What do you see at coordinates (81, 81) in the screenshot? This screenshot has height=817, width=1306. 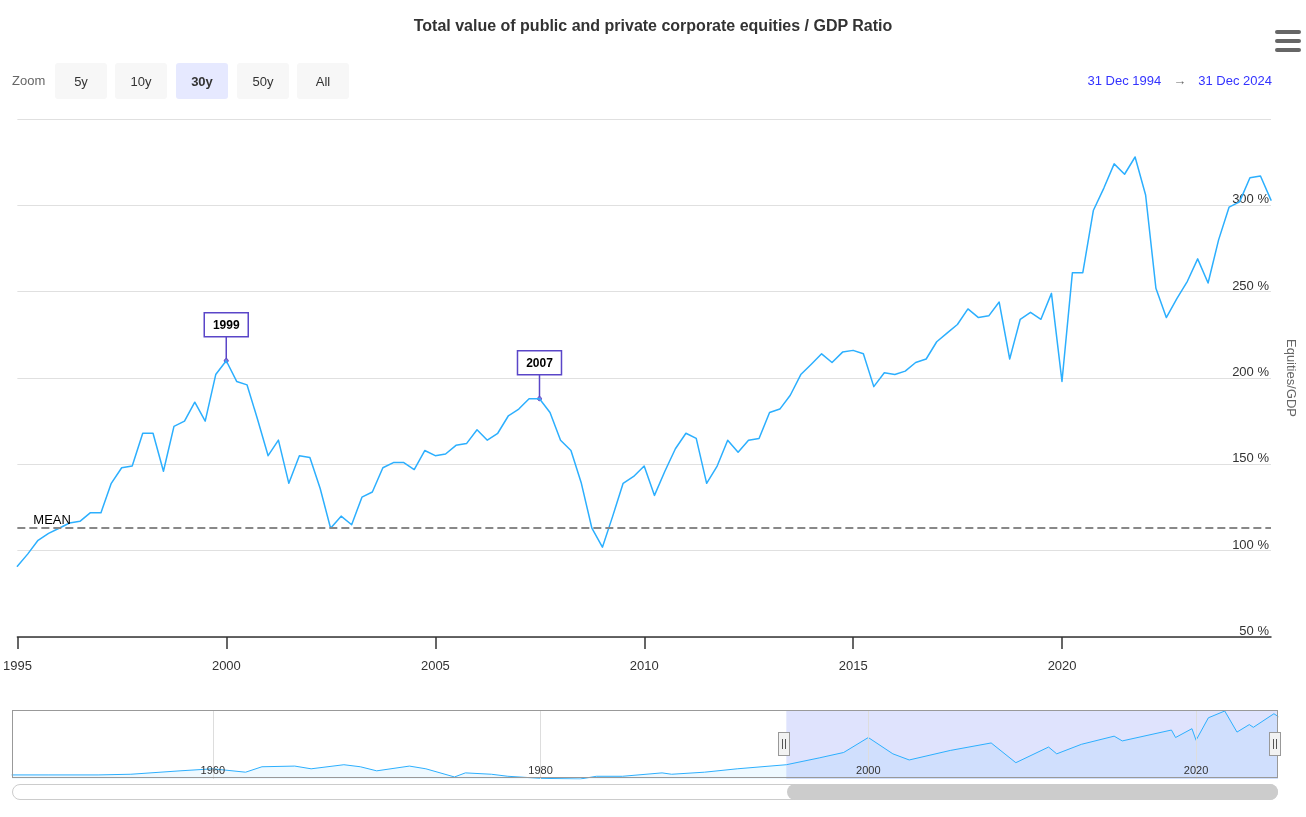 I see `text: 5y` at bounding box center [81, 81].